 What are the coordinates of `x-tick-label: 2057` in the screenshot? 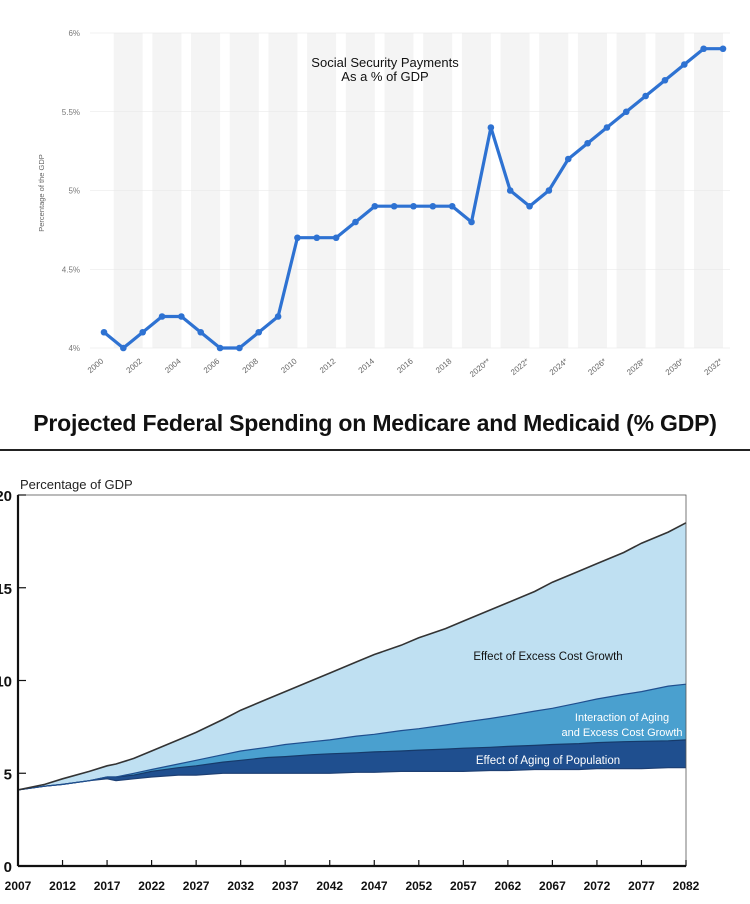 It's located at (463, 886).